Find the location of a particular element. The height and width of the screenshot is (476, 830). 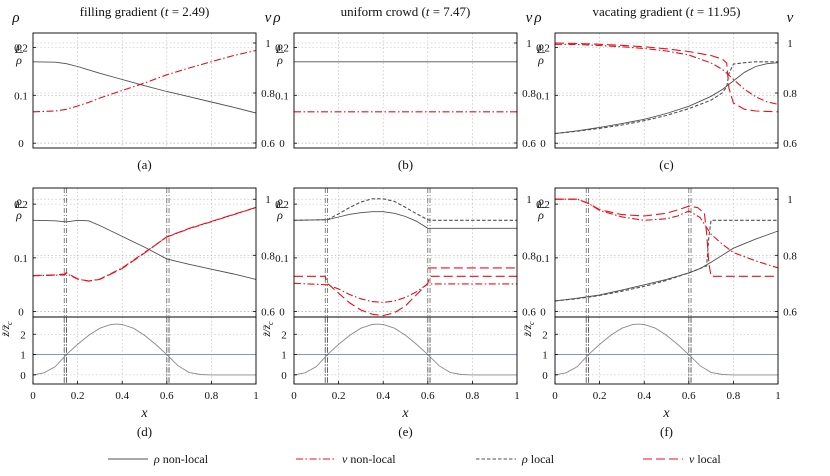

legend-label: v non-local is located at coordinates (369, 459).